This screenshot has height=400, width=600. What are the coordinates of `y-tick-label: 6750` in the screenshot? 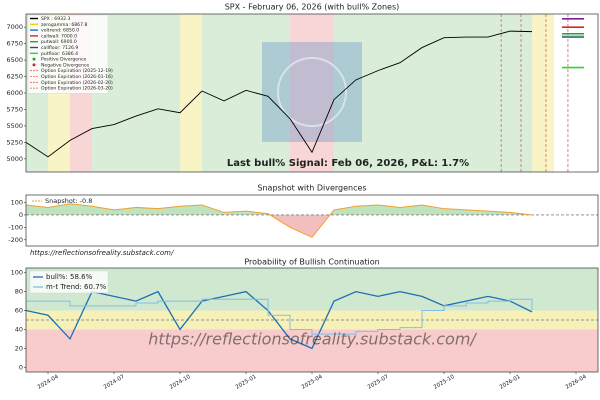 It's located at (14, 44).